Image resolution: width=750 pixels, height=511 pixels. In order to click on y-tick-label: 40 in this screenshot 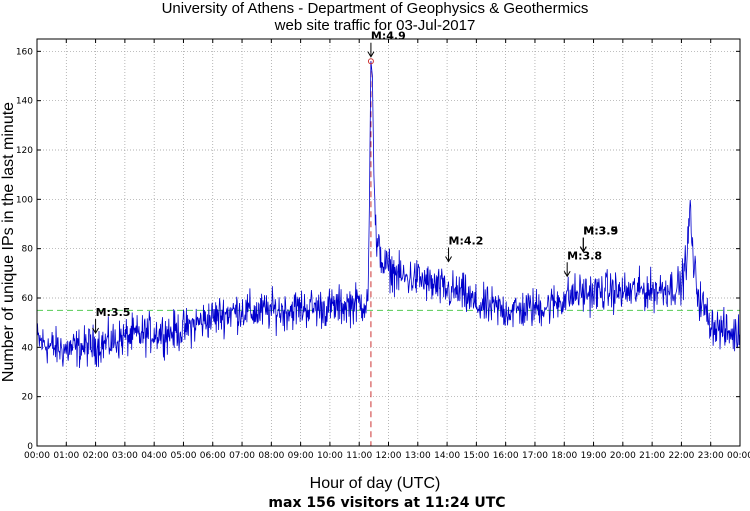, I will do `click(28, 348)`.